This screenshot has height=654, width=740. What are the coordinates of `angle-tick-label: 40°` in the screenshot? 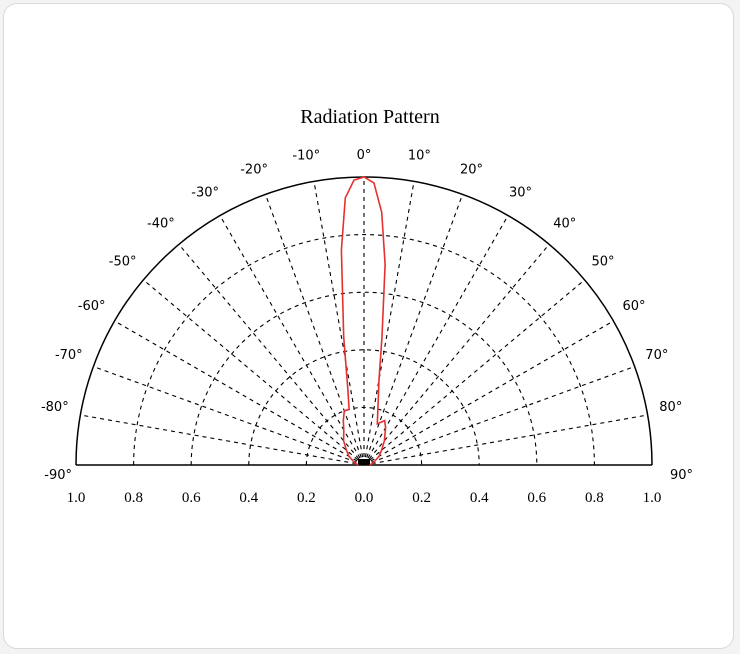 It's located at (564, 224).